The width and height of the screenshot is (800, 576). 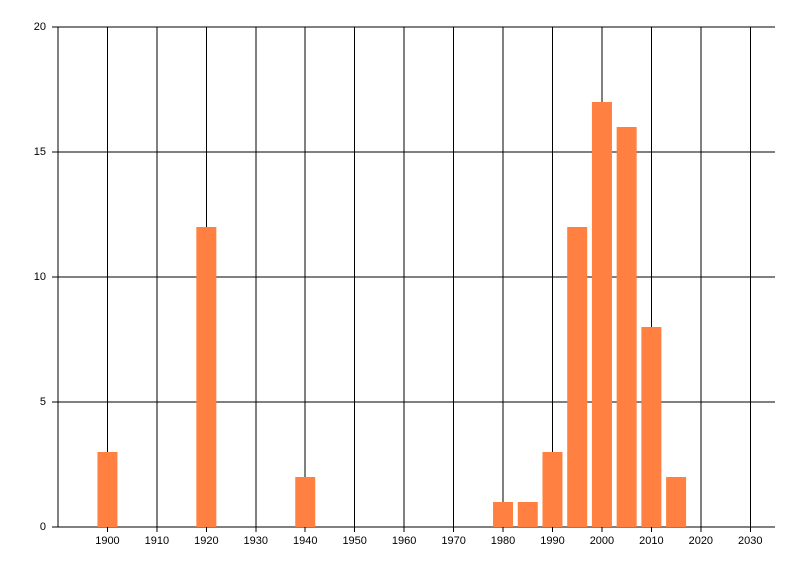 I want to click on x-tick-label: 2010, so click(x=651, y=541).